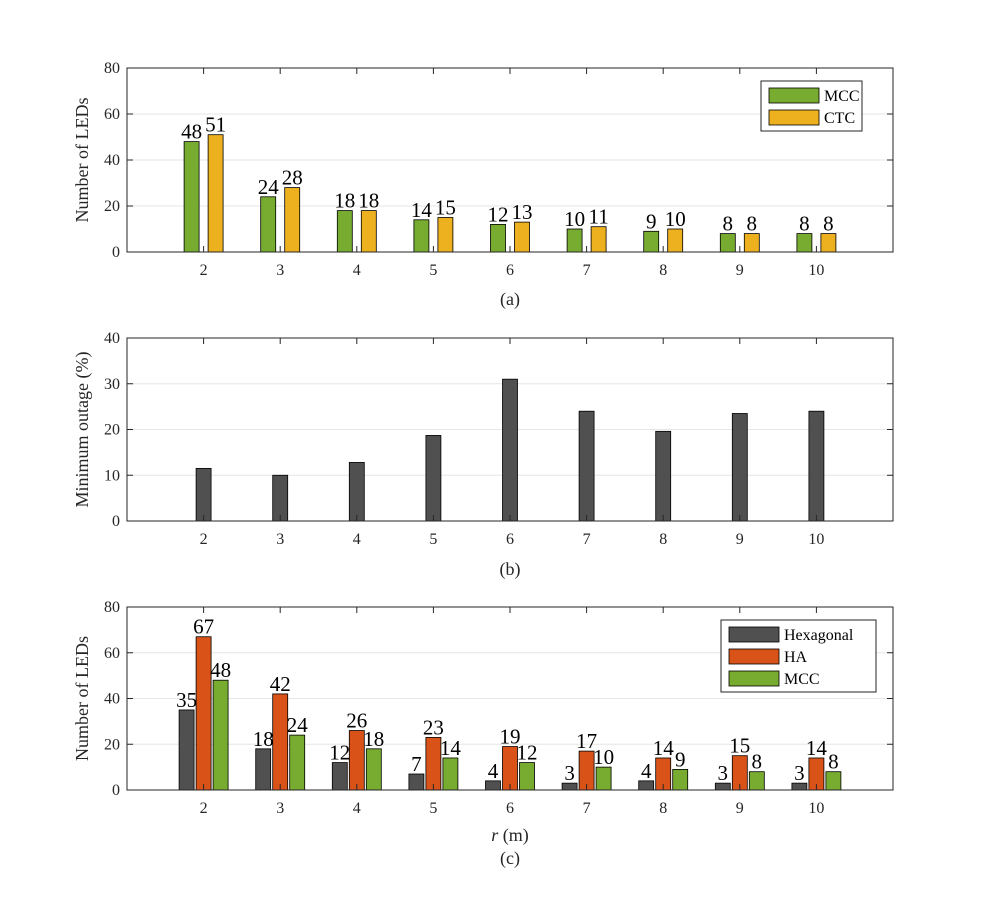 The height and width of the screenshot is (899, 988). I want to click on y-axis-label: Number of LEDs, so click(82, 698).